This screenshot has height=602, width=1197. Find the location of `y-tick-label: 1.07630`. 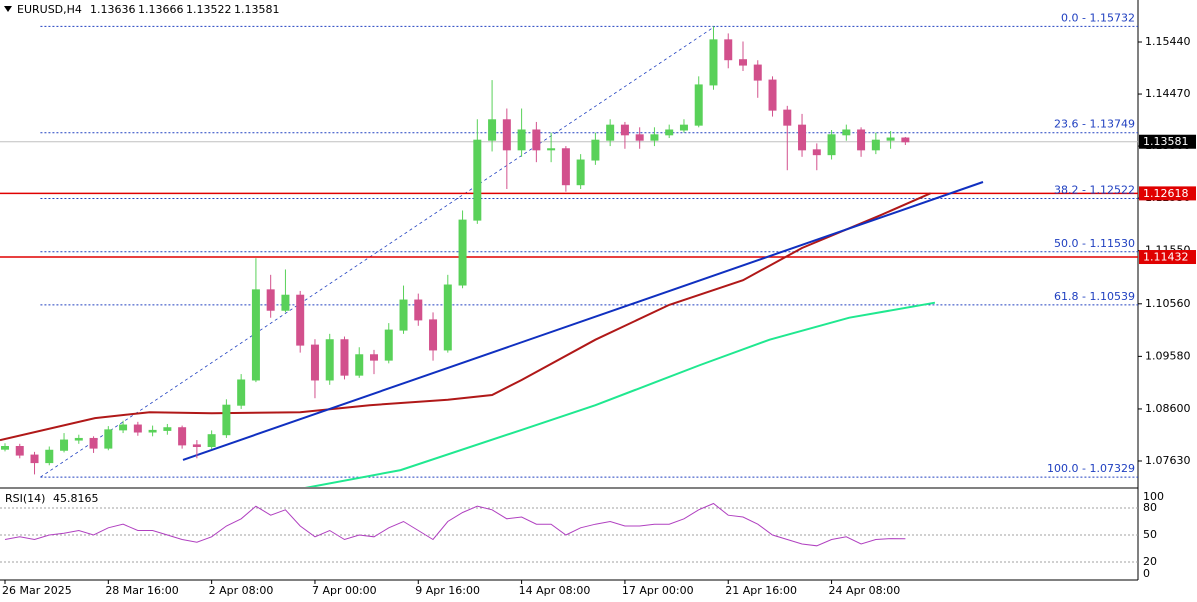

y-tick-label: 1.07630 is located at coordinates (1168, 460).